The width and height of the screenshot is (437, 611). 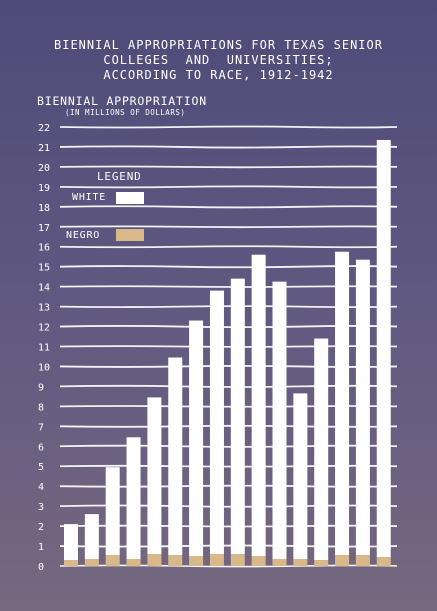 What do you see at coordinates (44, 348) in the screenshot?
I see `y-tick-label: 11` at bounding box center [44, 348].